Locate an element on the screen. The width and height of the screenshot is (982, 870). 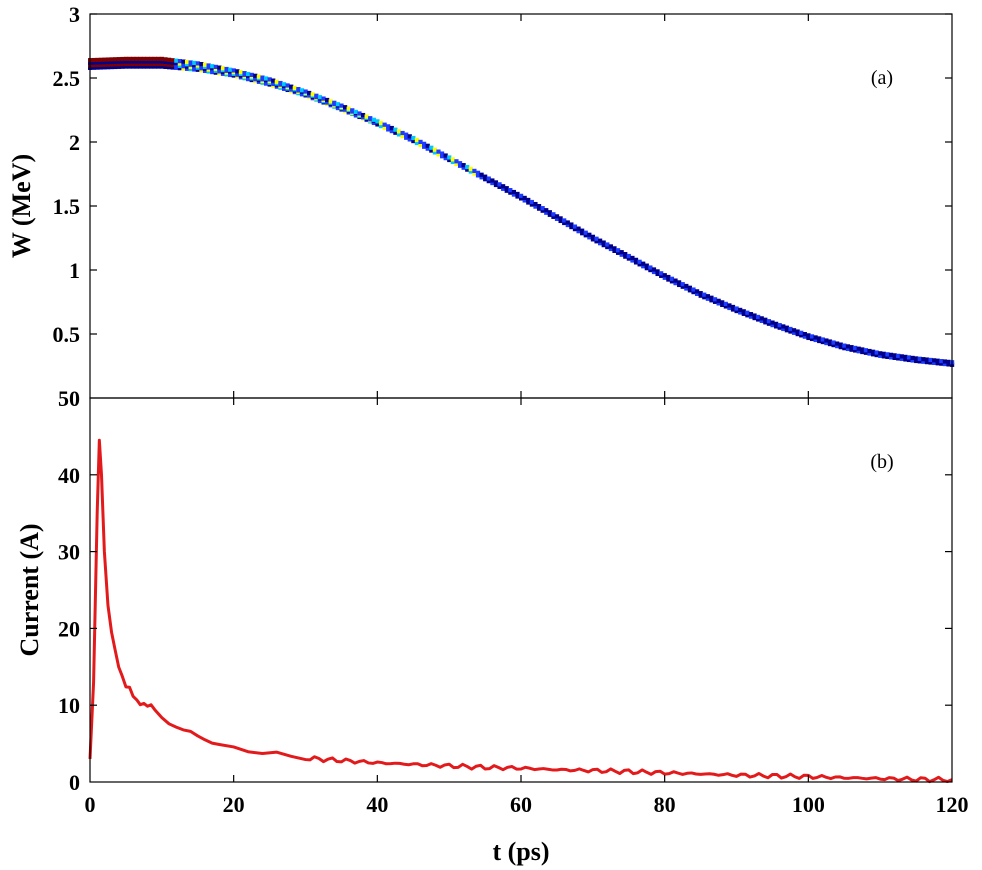
y-tick-label: 1 is located at coordinates (74, 270).